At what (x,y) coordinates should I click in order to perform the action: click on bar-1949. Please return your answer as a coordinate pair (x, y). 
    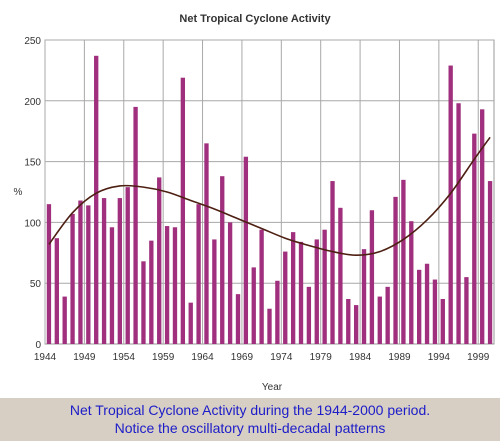
    Looking at the image, I should click on (88, 274).